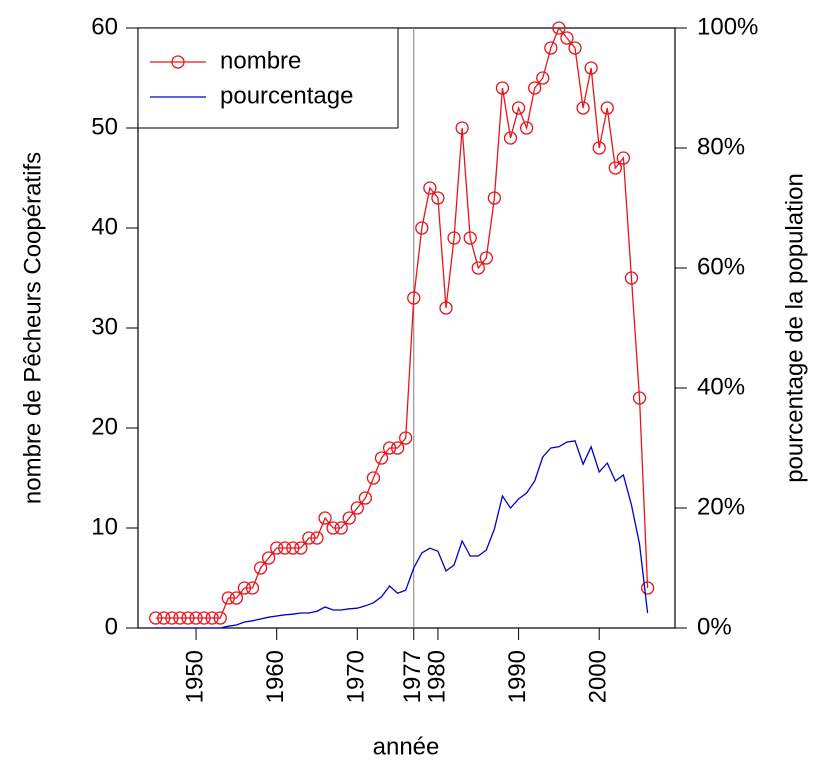  I want to click on x-tick-label: 1950, so click(194, 676).